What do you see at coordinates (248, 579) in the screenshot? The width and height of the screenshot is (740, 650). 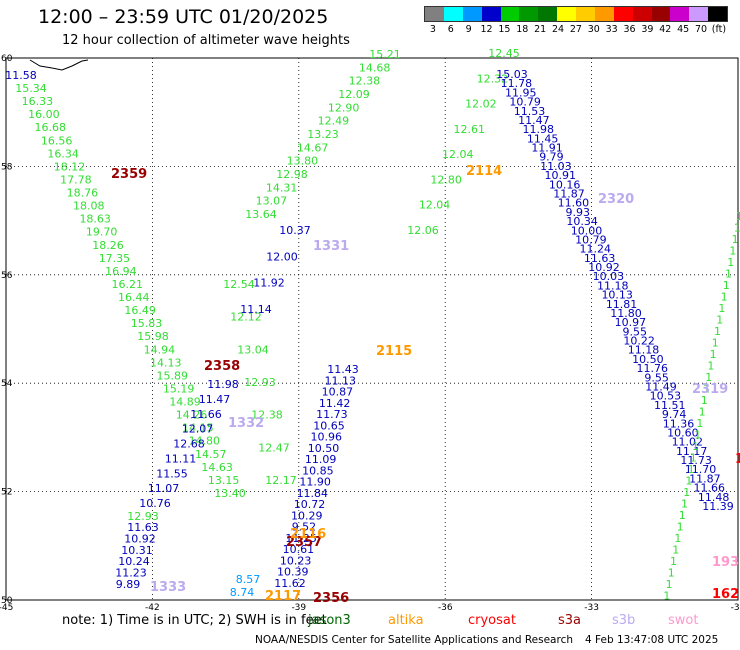 I see `wave-height-value: 8.57` at bounding box center [248, 579].